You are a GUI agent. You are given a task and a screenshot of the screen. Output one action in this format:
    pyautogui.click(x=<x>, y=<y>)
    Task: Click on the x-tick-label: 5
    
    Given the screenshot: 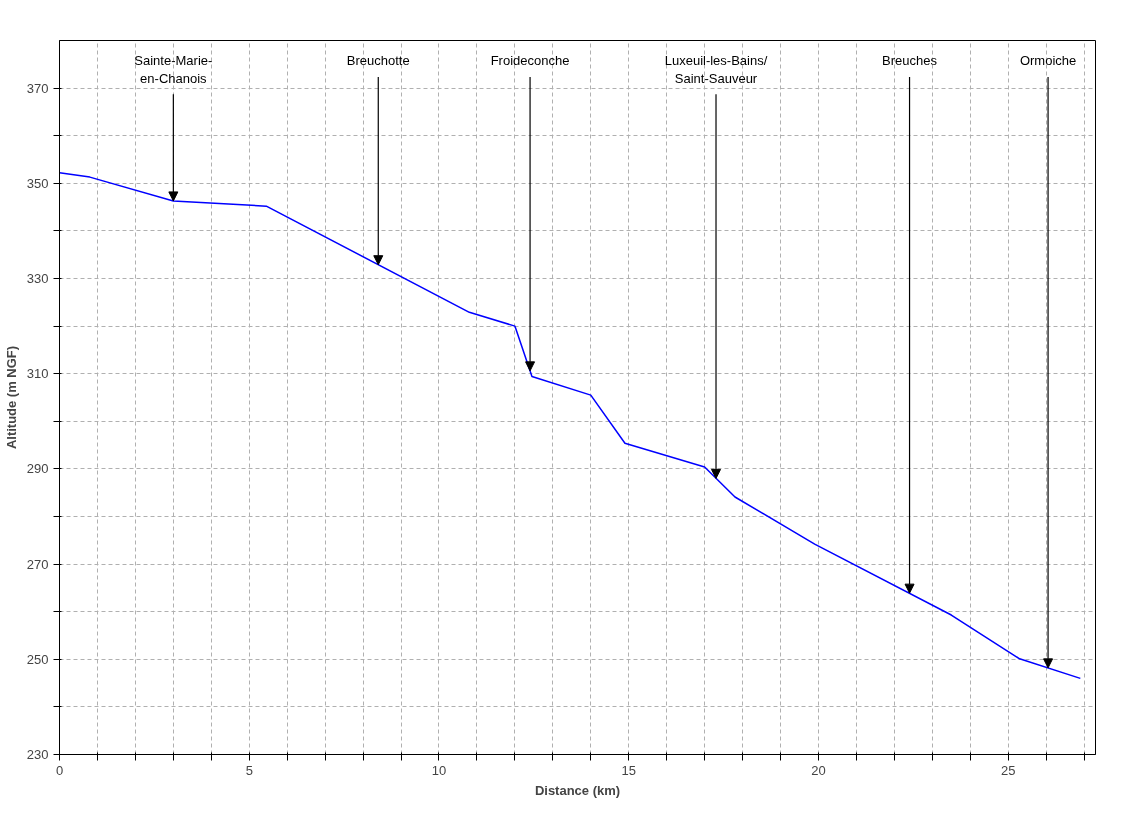 What is the action you would take?
    pyautogui.click(x=249, y=770)
    